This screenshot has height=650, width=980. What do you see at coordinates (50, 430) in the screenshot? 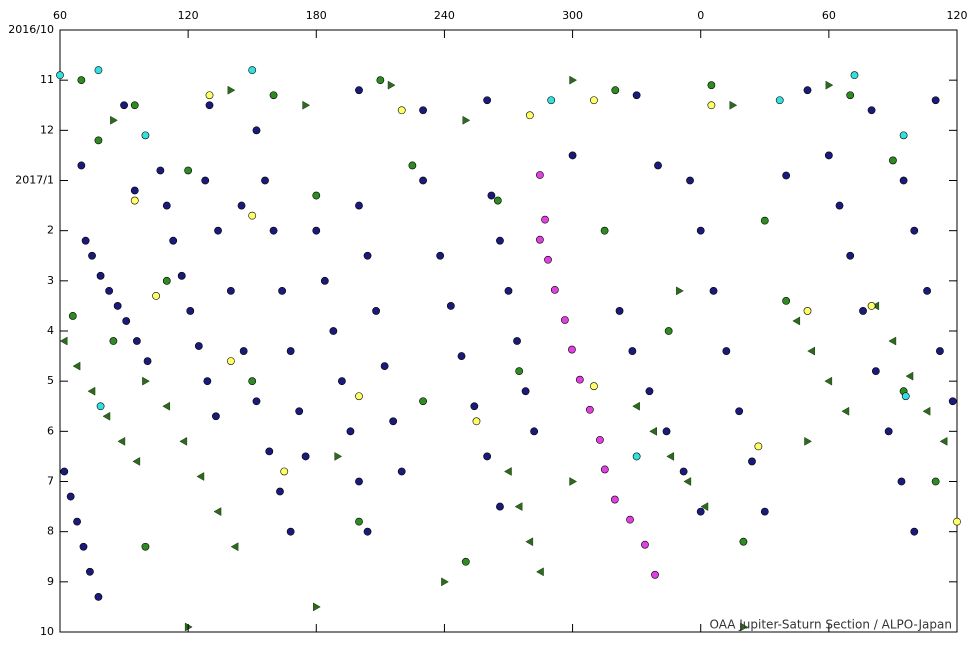
I see `y-tick-label: 6` at bounding box center [50, 430].